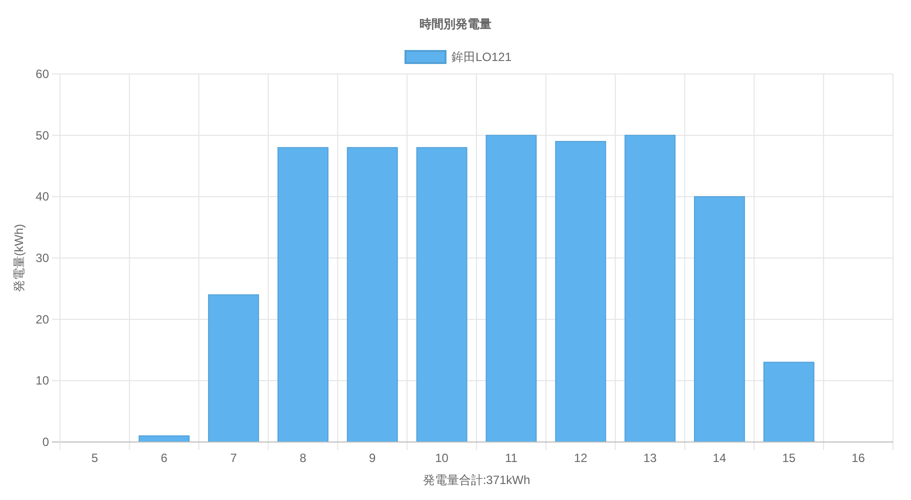 The image size is (911, 500). I want to click on x-tick-label: 5, so click(94, 458).